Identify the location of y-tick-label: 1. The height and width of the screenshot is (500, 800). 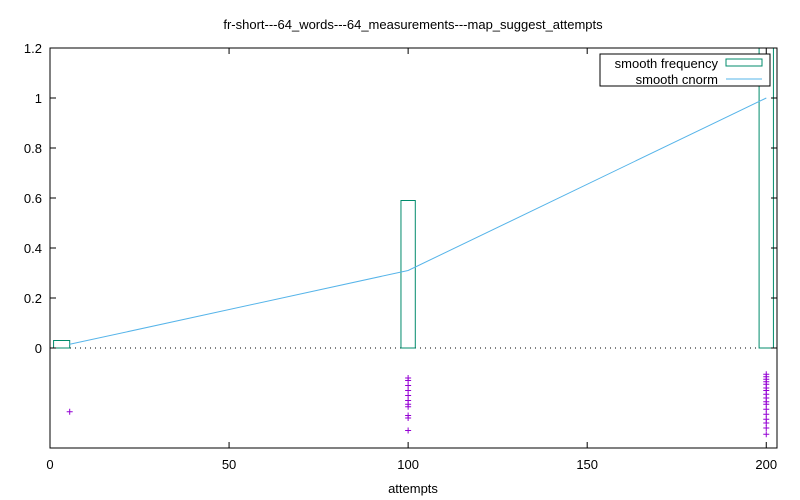
(38, 98).